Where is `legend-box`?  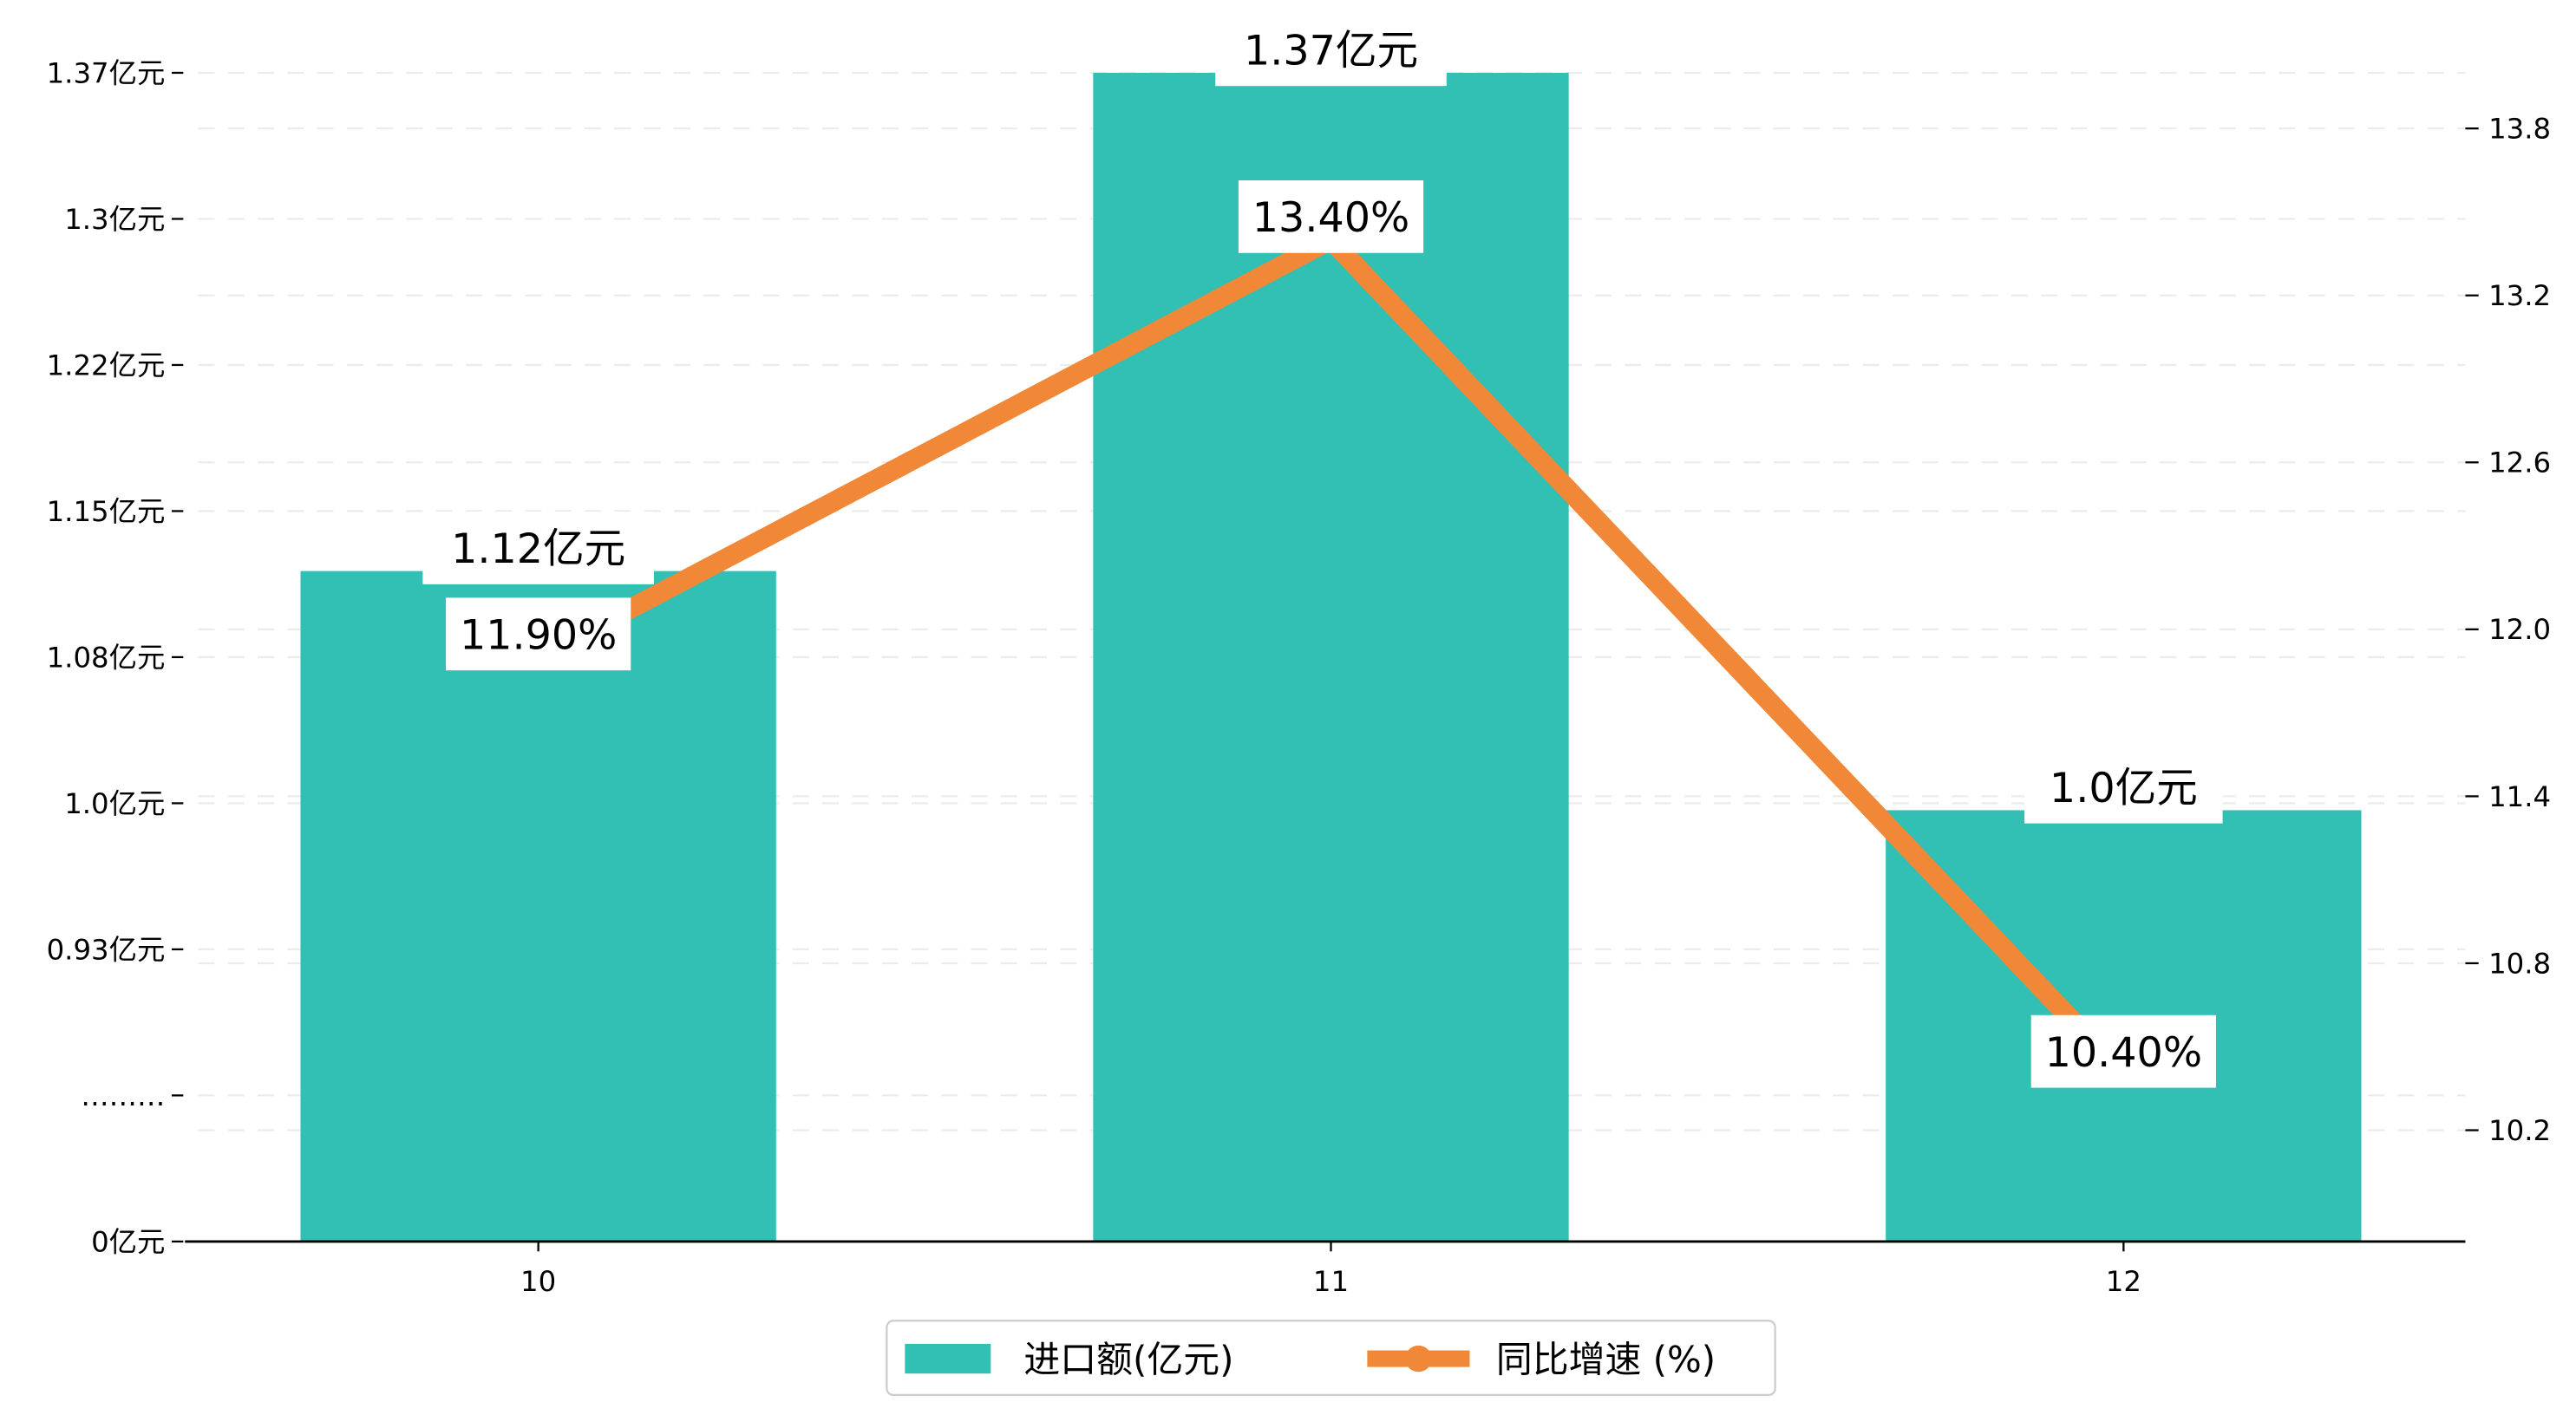 legend-box is located at coordinates (1331, 1358).